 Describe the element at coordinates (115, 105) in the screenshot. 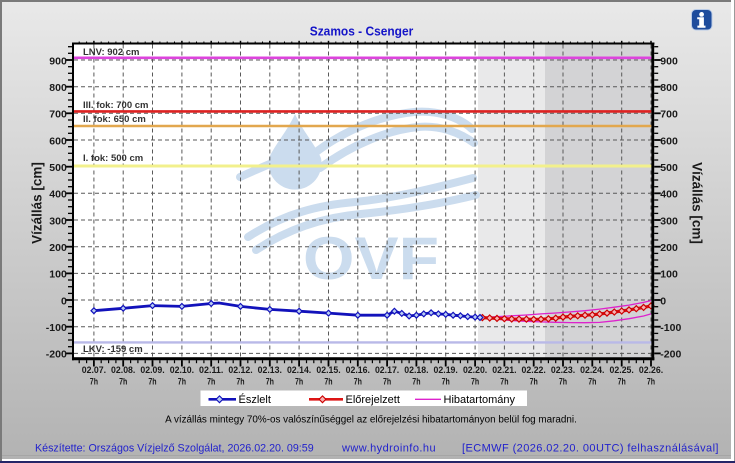

I see `svg-text: III. fok: 700 cm` at that location.